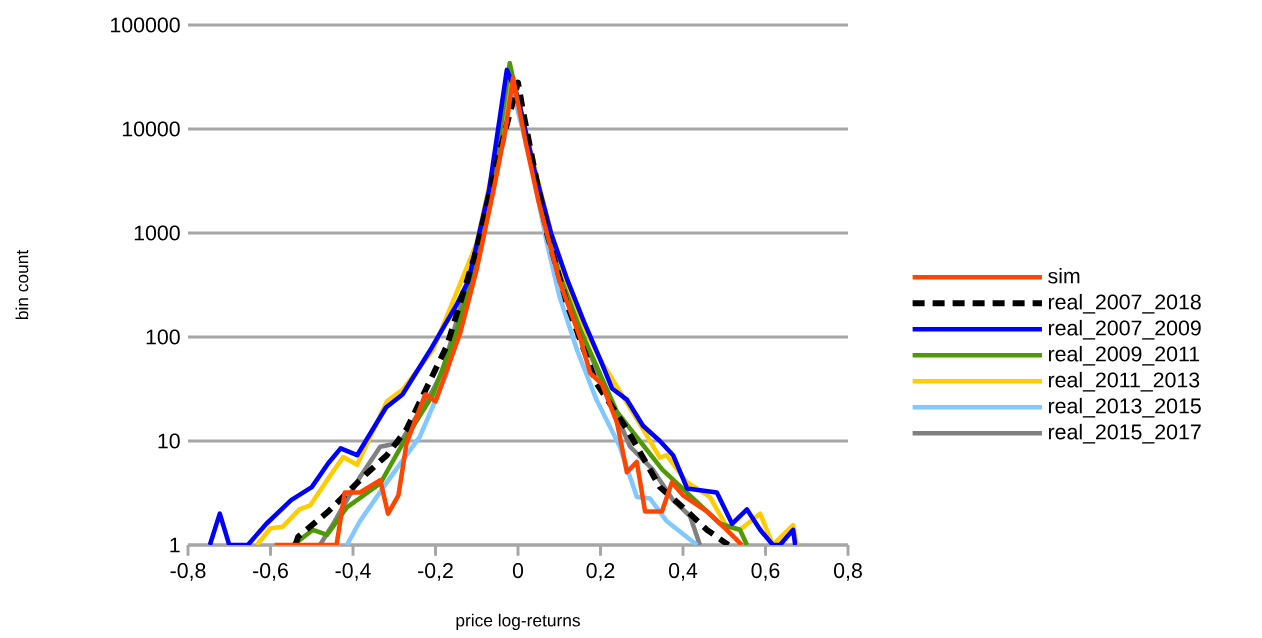  What do you see at coordinates (1124, 303) in the screenshot?
I see `text: real_2007_2018` at bounding box center [1124, 303].